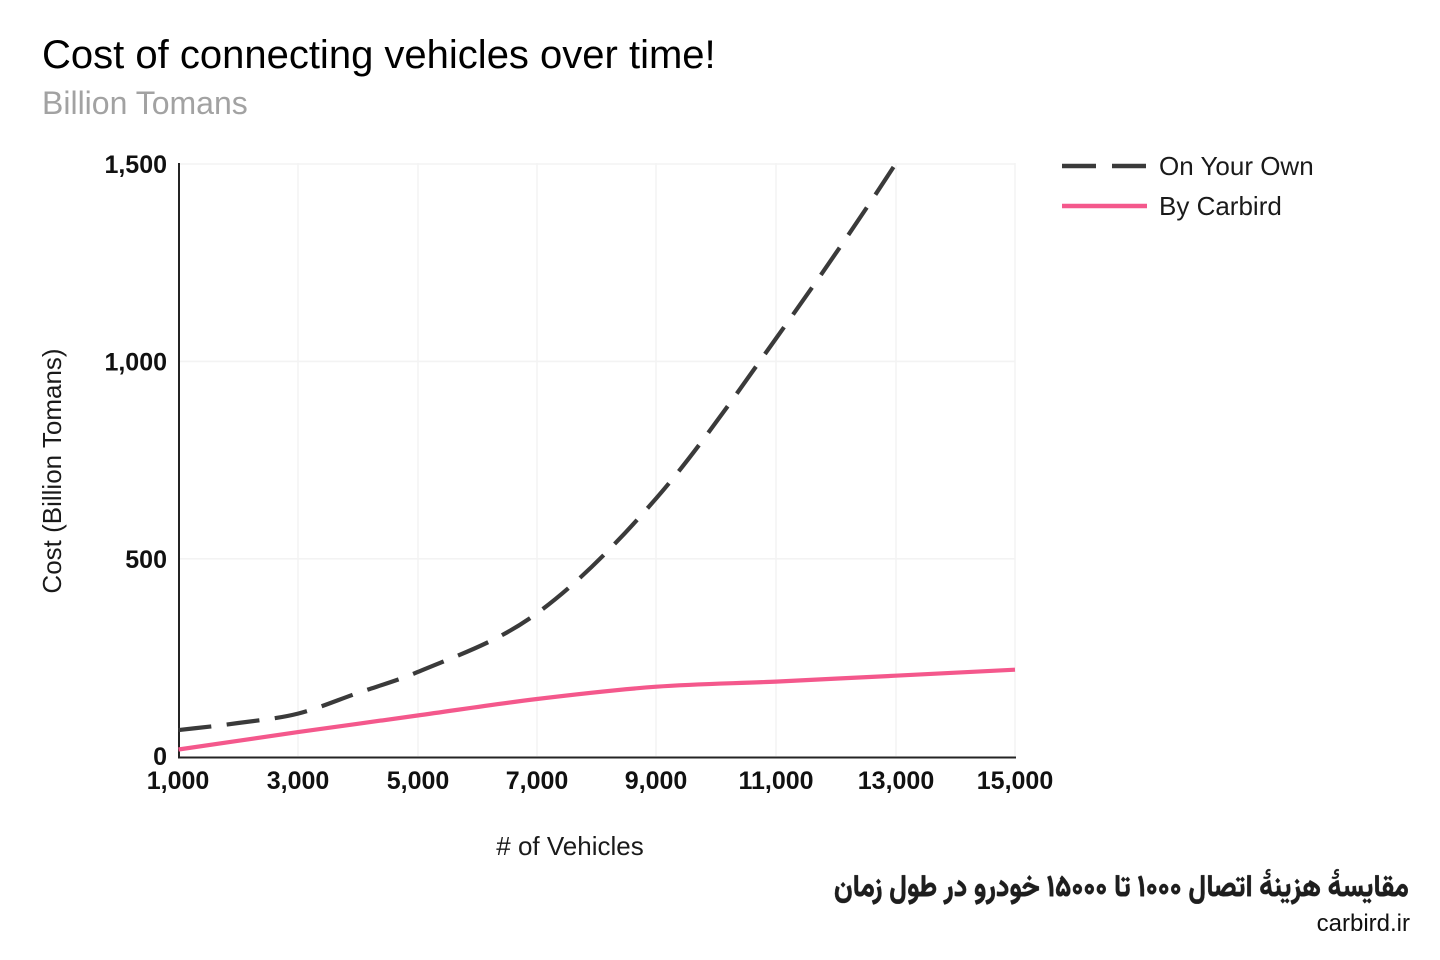  Describe the element at coordinates (135, 165) in the screenshot. I see `svg-text: 1,500` at that location.